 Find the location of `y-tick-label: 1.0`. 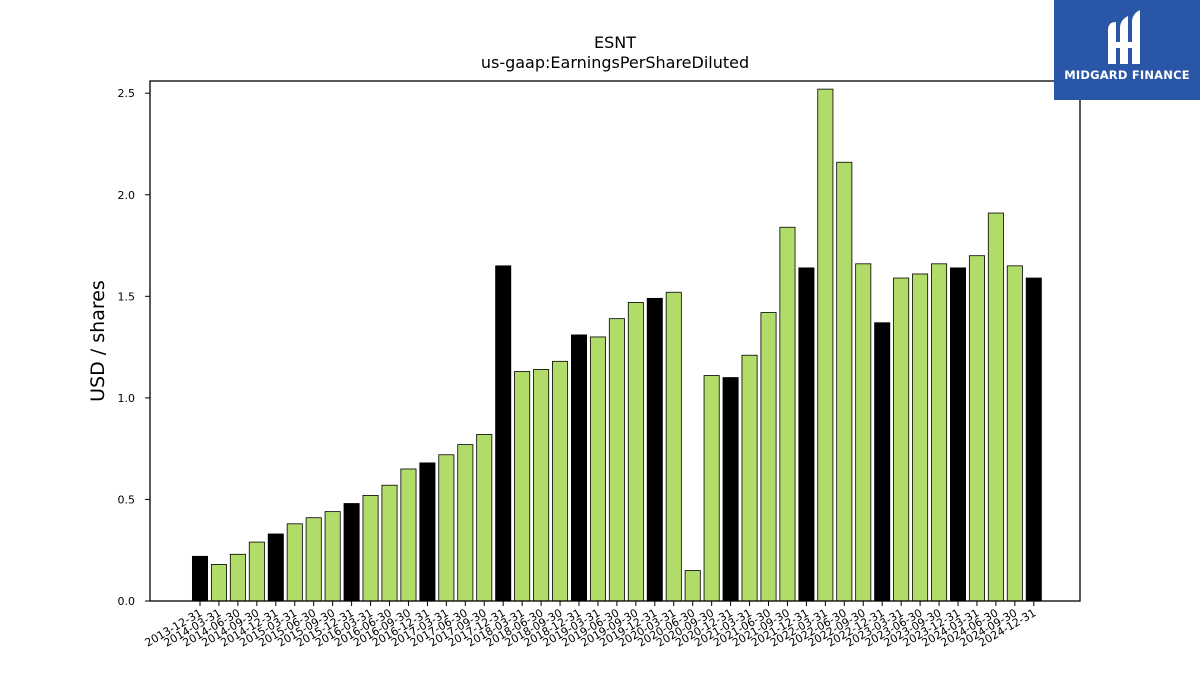

y-tick-label: 1.0 is located at coordinates (127, 398).